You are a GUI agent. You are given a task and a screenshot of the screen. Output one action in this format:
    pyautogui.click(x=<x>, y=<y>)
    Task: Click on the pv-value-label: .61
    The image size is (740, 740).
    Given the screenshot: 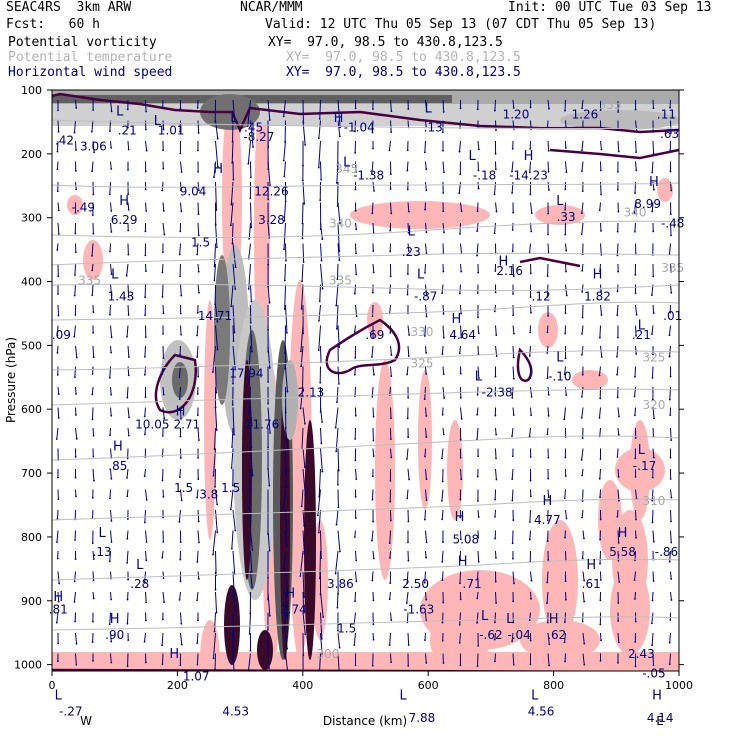 What is the action you would take?
    pyautogui.click(x=591, y=584)
    